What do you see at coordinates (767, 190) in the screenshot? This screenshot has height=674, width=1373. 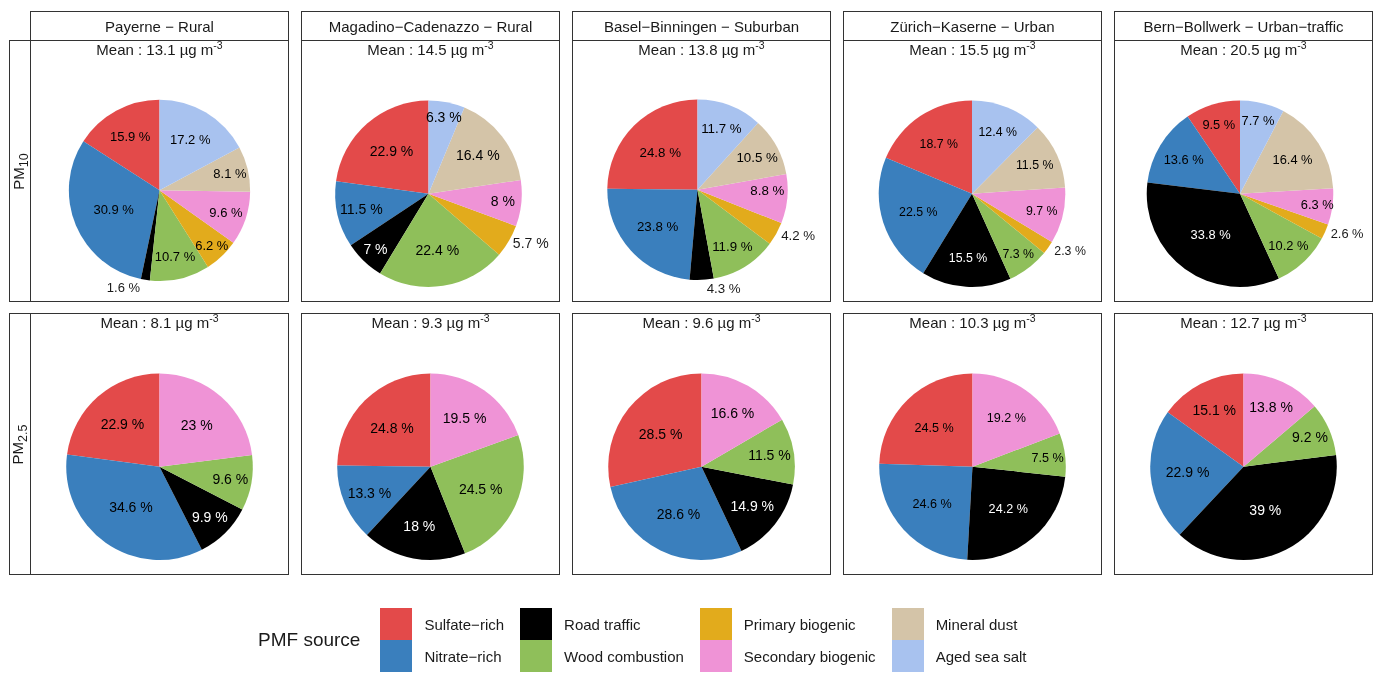 I see `data-label: 8.8 %` at bounding box center [767, 190].